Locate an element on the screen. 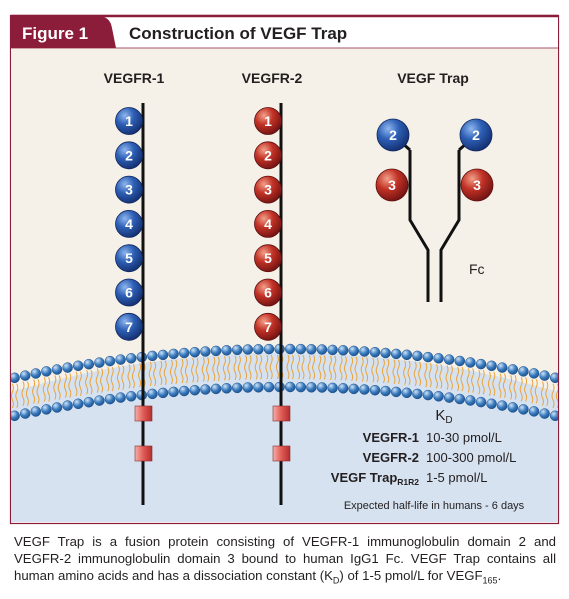 This screenshot has height=599, width=569. kd-row-name: VEGFR-1 is located at coordinates (391, 437).